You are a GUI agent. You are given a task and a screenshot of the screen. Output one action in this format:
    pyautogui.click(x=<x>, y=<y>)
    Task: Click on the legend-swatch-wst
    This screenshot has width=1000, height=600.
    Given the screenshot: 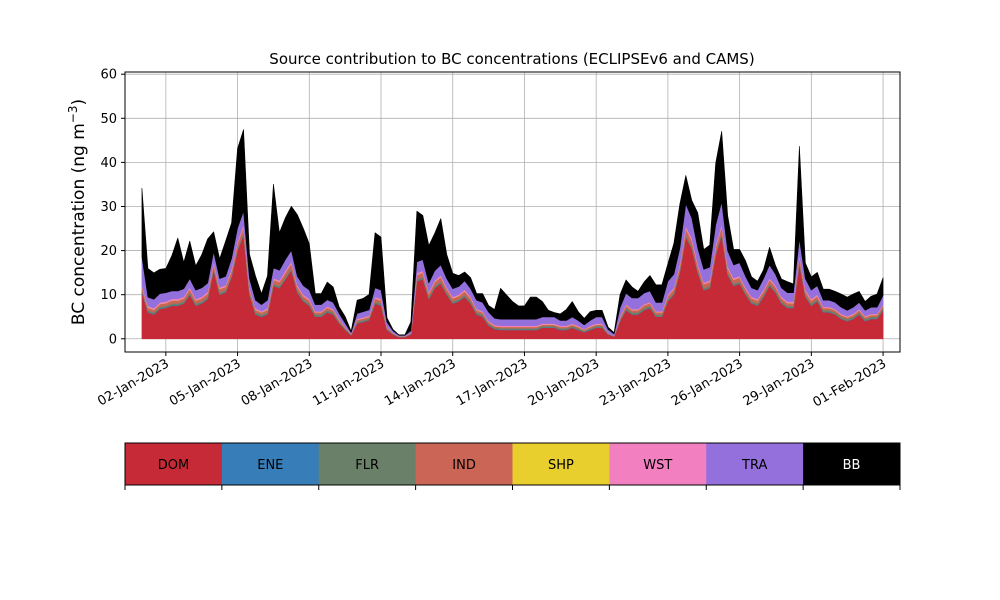 What is the action you would take?
    pyautogui.click(x=658, y=464)
    